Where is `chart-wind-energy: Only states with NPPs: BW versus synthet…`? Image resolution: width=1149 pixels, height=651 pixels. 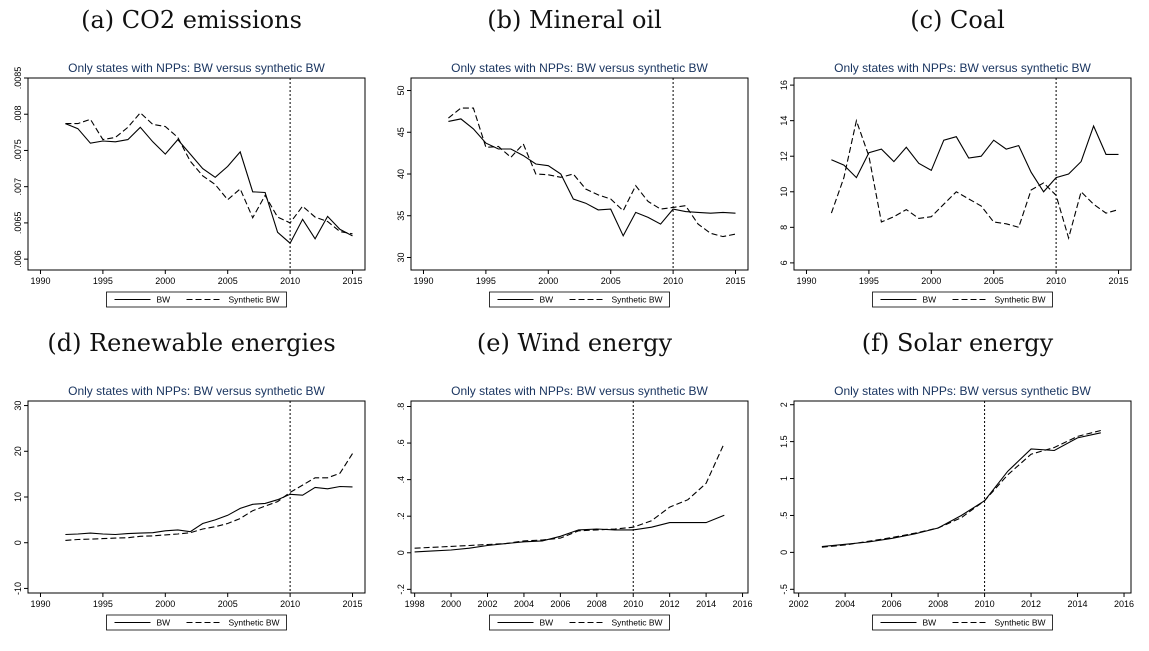 chart-wind-energy: Only states with NPPs: BW versus synthet… is located at coordinates (574, 507).